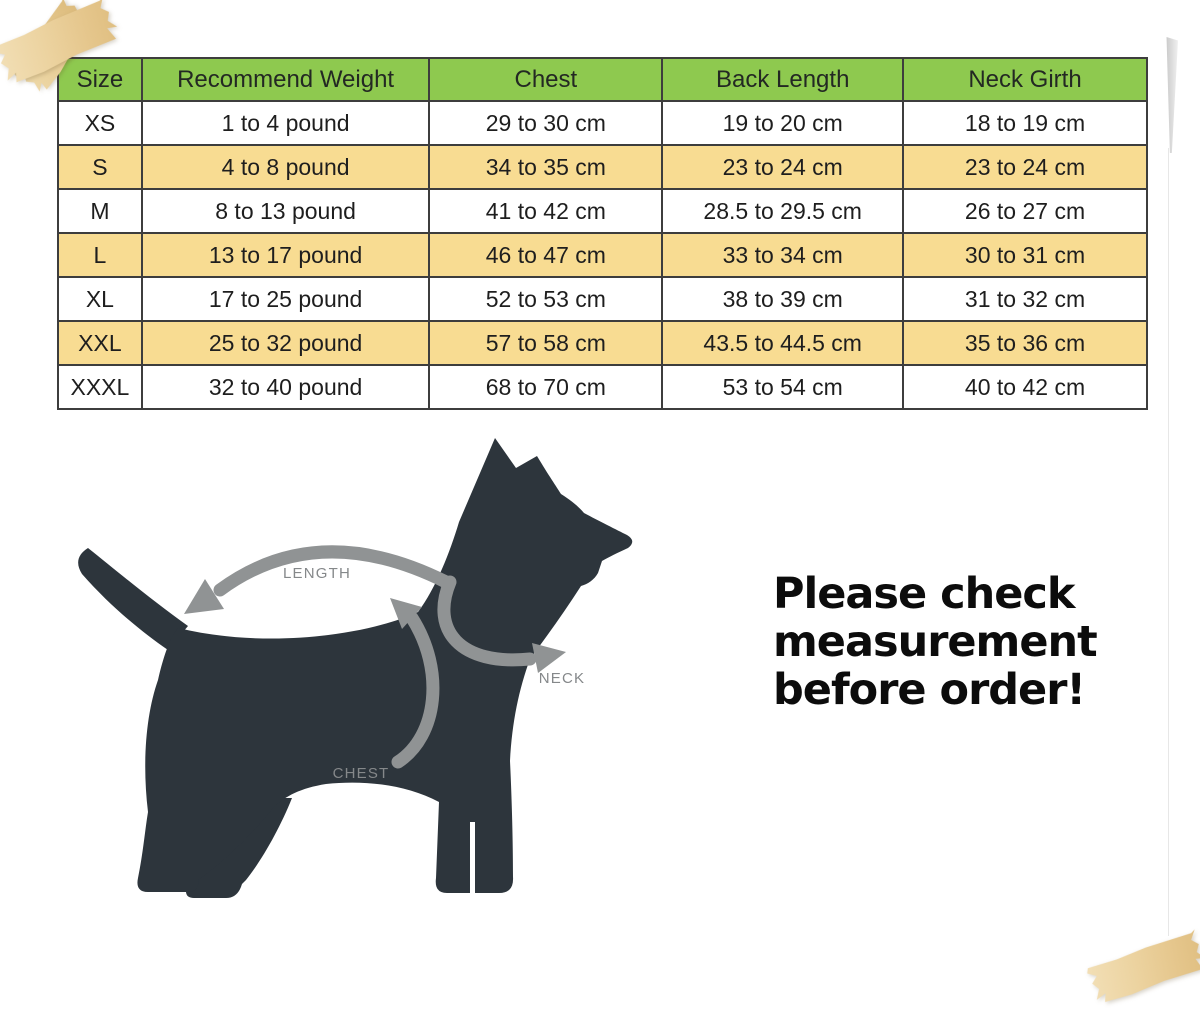  I want to click on cell-chest: 29 to 30 cm, so click(546, 123).